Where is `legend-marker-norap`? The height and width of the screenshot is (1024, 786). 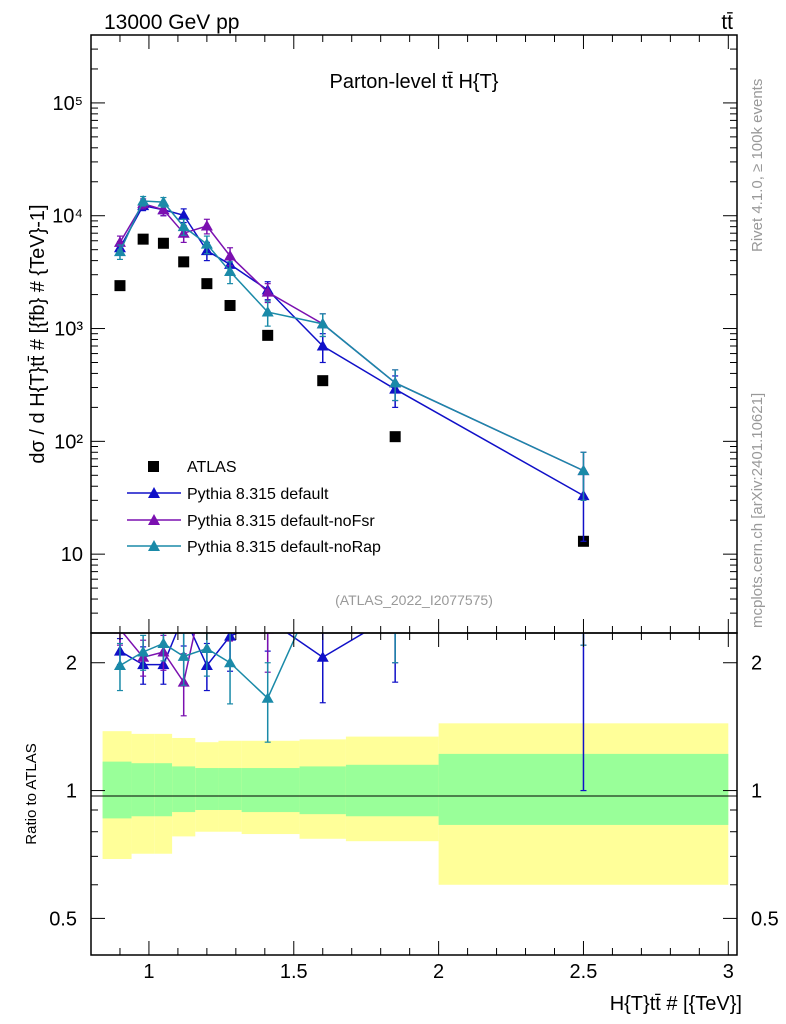
legend-marker-norap is located at coordinates (154, 545).